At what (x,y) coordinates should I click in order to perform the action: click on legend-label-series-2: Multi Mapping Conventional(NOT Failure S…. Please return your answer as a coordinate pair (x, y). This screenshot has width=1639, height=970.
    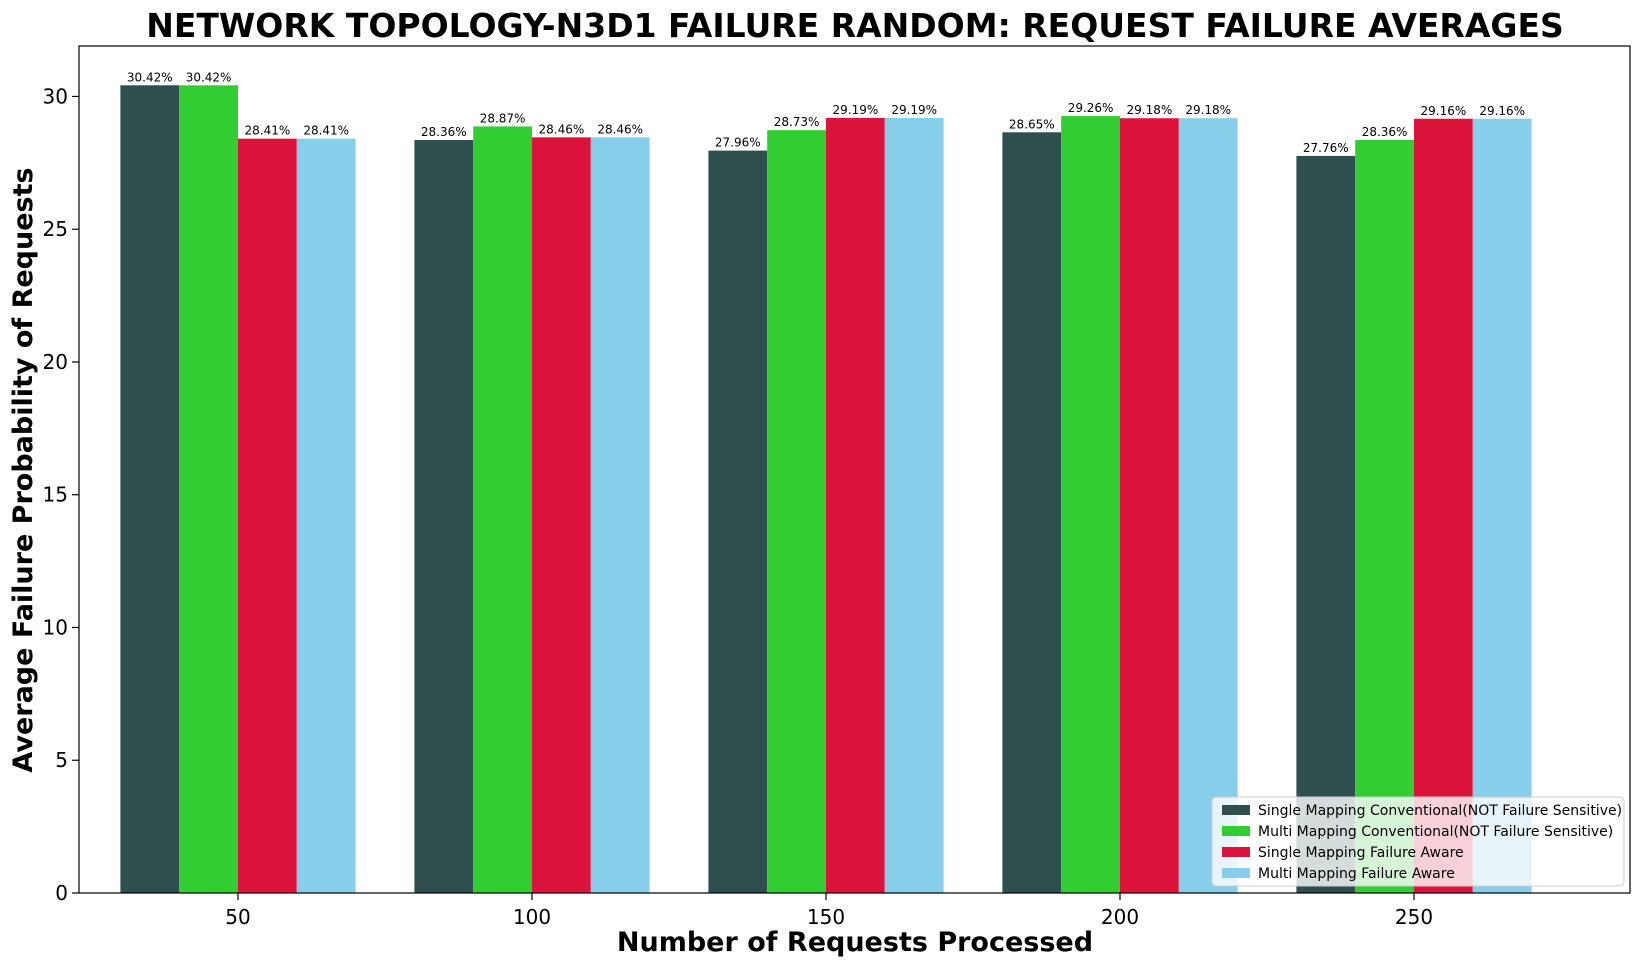
    Looking at the image, I should click on (1435, 832).